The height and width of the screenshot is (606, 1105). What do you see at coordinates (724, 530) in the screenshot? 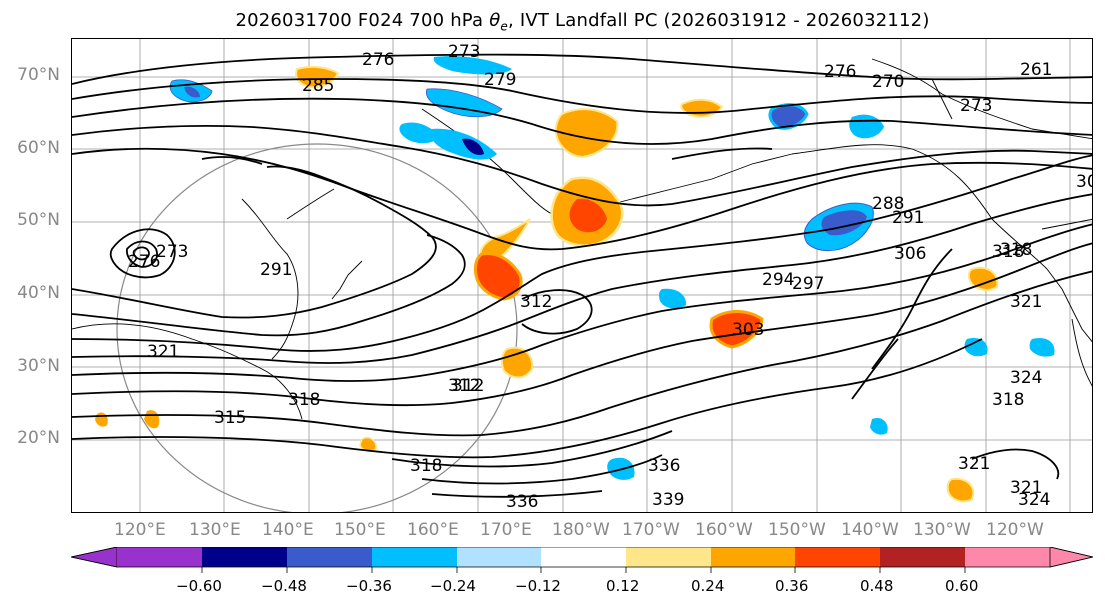
I see `lon-label: 160°W` at bounding box center [724, 530].